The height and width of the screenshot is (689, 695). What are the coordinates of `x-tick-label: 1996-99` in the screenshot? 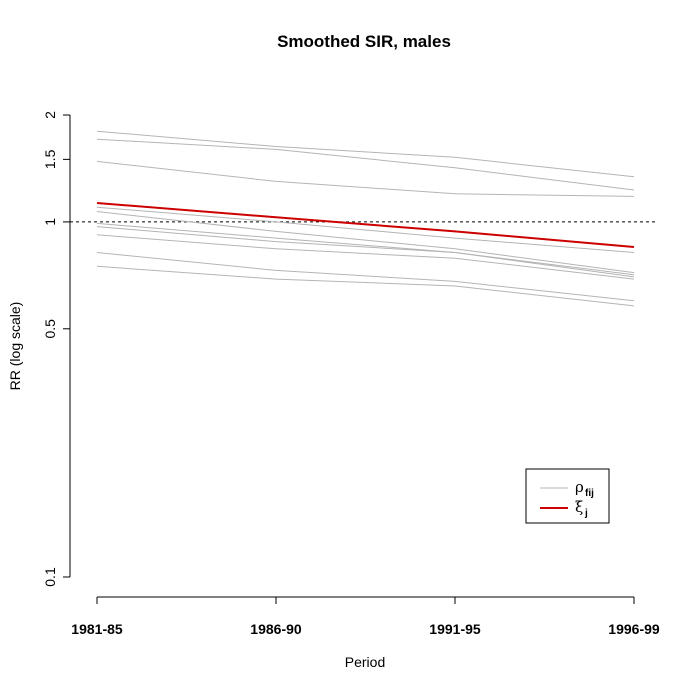 It's located at (634, 629).